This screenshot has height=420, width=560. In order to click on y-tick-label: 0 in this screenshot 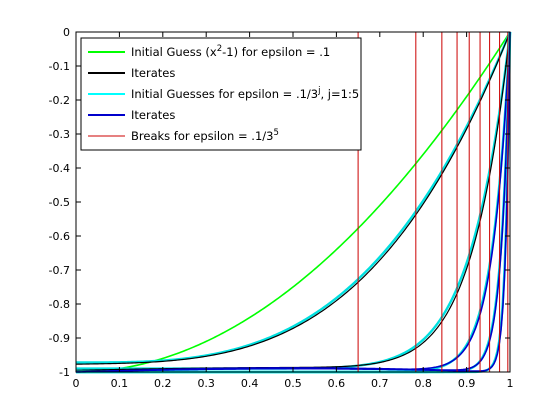, I will do `click(66, 32)`.